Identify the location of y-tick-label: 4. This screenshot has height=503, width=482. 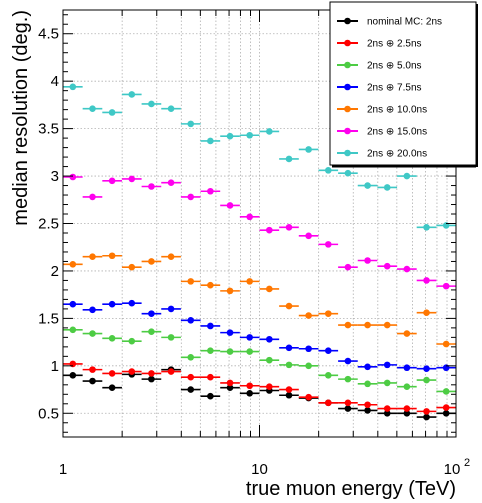
(55, 81).